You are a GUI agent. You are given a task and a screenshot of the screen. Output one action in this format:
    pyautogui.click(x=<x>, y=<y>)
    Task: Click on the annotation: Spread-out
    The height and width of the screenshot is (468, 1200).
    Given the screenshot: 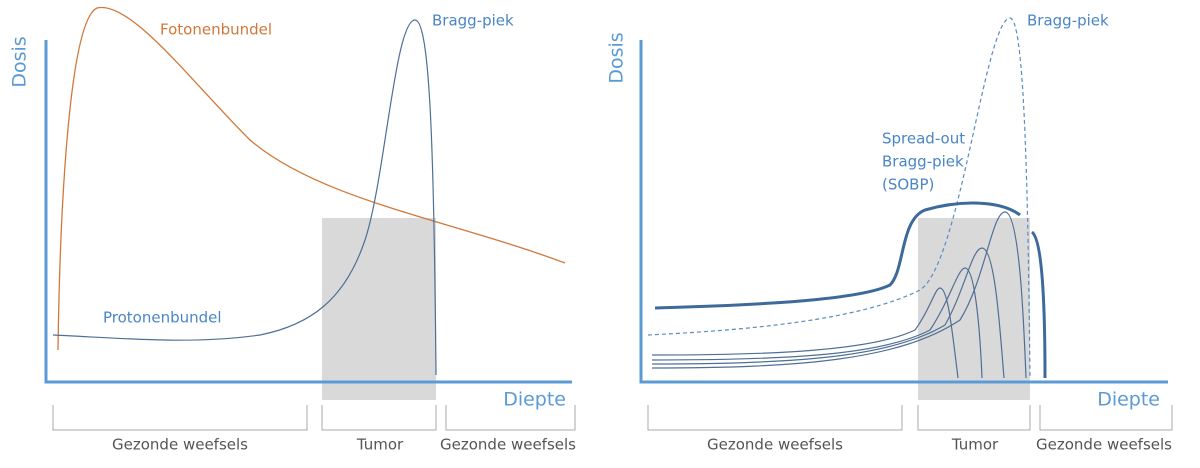 What is the action you would take?
    pyautogui.click(x=923, y=139)
    